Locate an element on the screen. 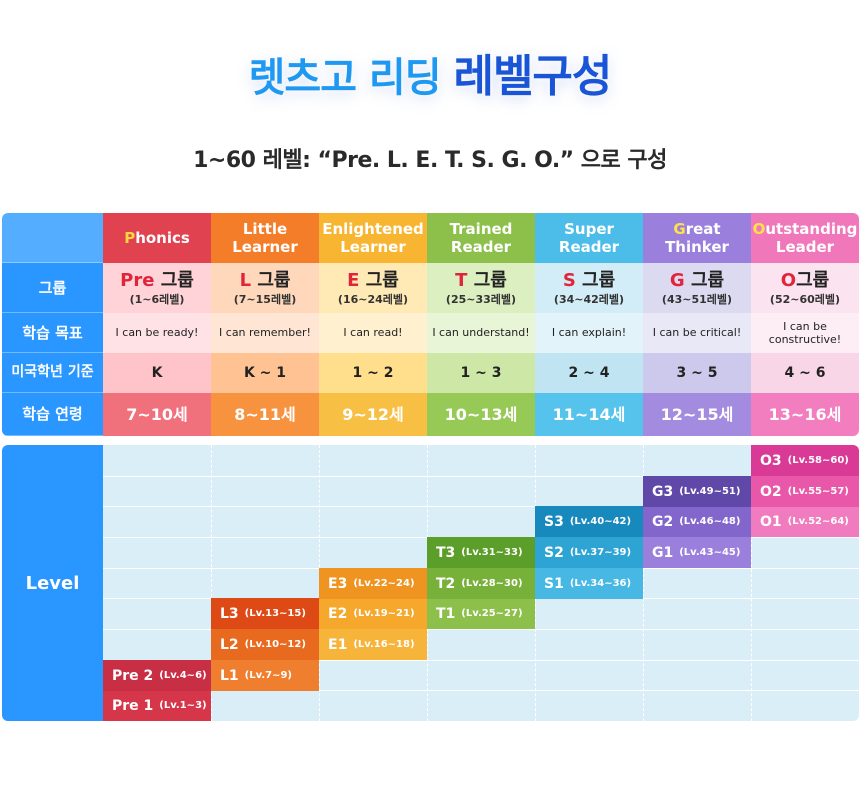 Image resolution: width=860 pixels, height=808 pixels. goal-cell: I can be constructive! is located at coordinates (805, 333).